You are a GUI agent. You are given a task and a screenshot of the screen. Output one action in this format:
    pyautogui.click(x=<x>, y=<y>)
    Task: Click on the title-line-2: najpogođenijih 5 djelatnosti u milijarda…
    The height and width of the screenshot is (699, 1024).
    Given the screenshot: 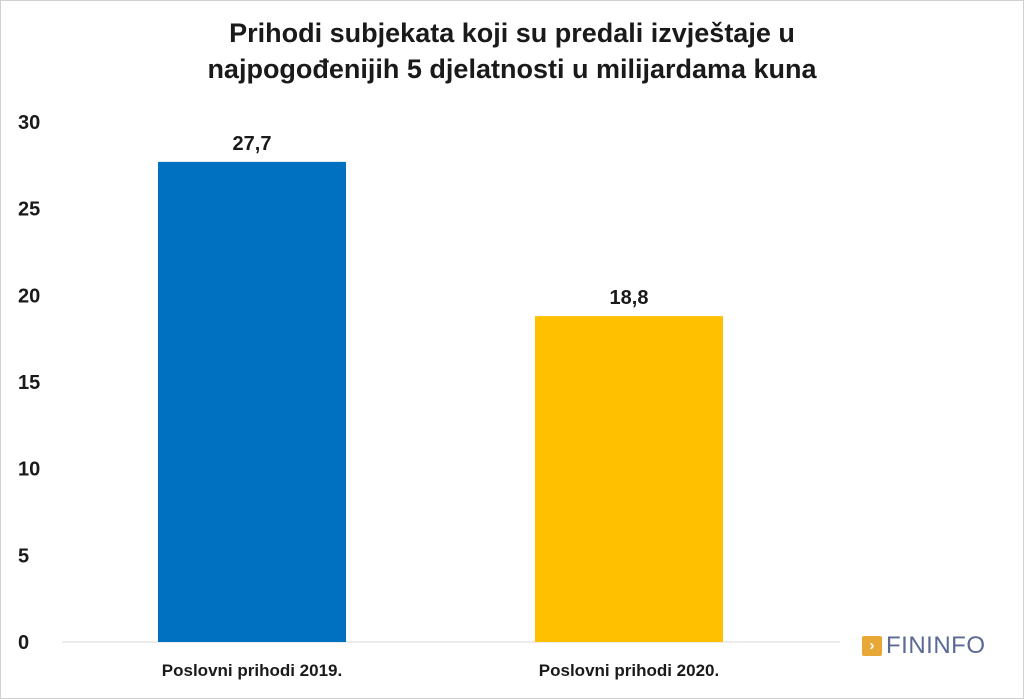 What is the action you would take?
    pyautogui.click(x=512, y=69)
    